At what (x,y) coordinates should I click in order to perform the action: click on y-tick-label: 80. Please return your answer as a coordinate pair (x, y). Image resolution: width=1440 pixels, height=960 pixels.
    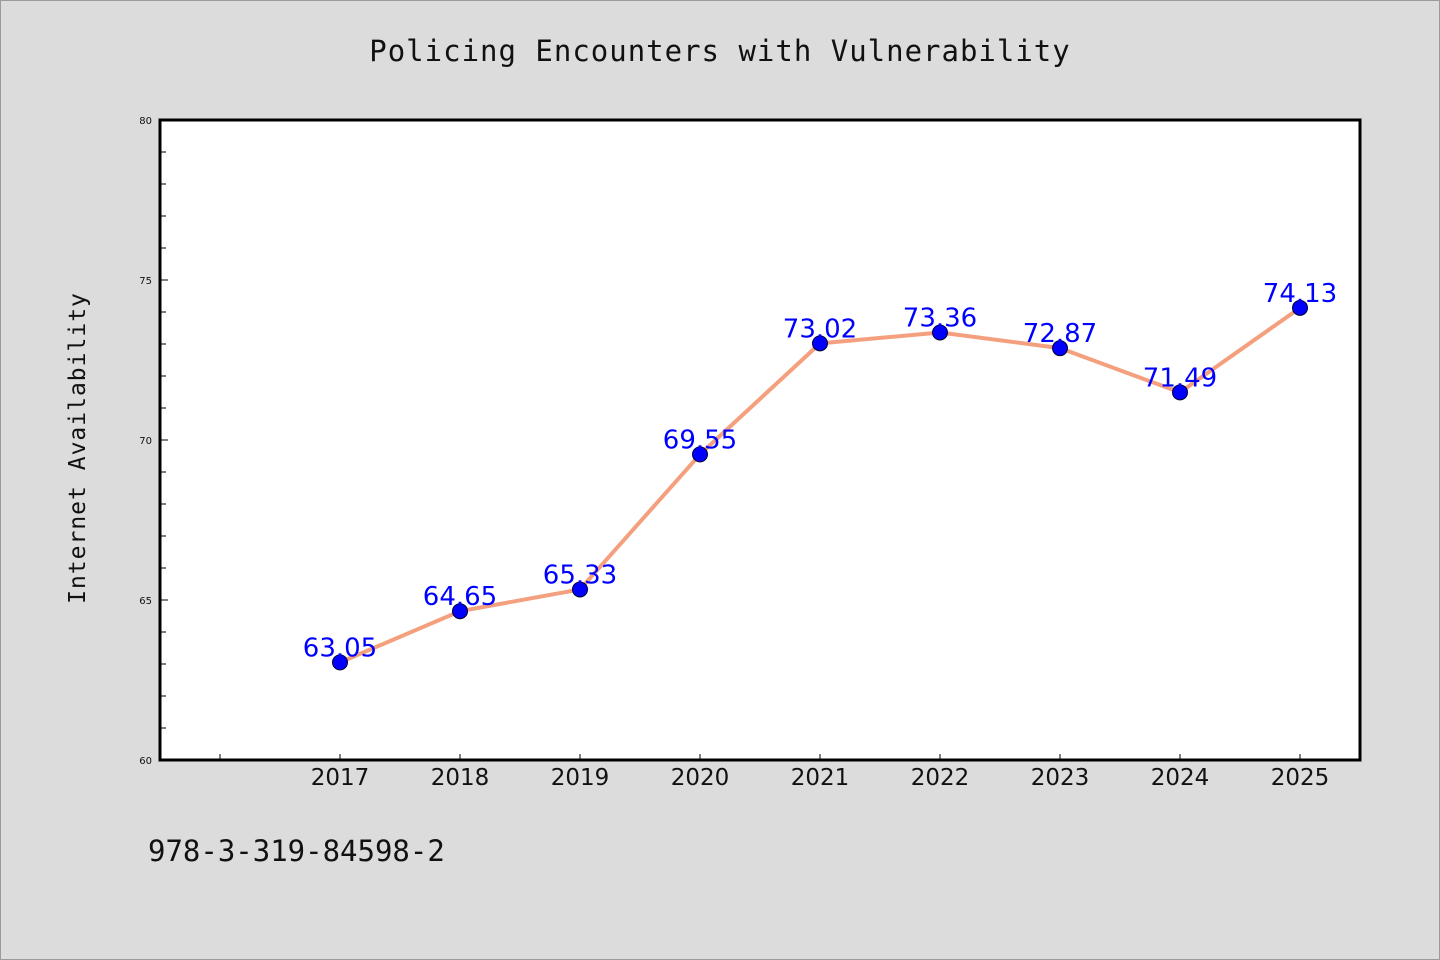
    Looking at the image, I should click on (145, 121).